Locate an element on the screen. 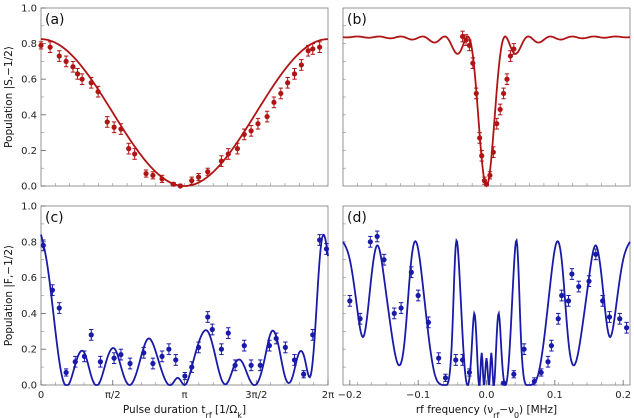  y-tick-label: 0.0 is located at coordinates (29, 386).